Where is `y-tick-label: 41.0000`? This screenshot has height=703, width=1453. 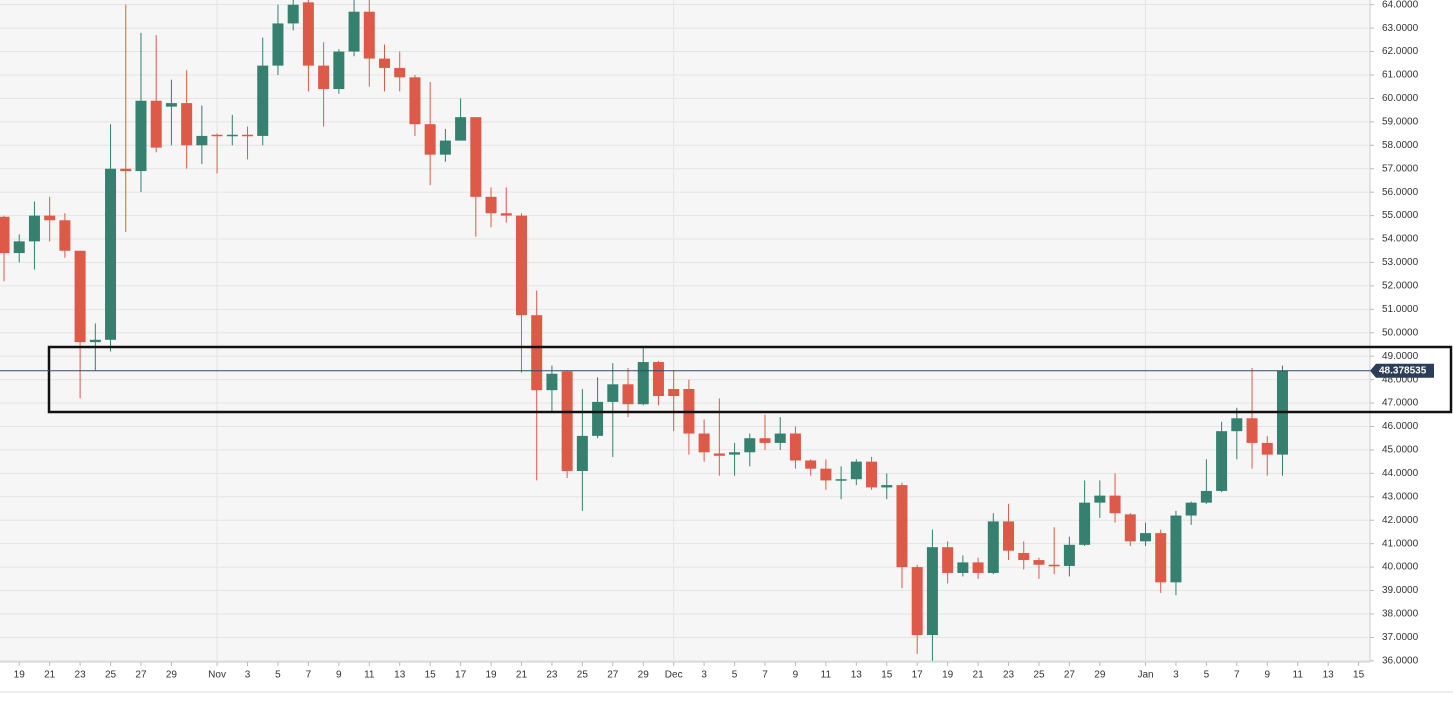 y-tick-label: 41.0000 is located at coordinates (1400, 543).